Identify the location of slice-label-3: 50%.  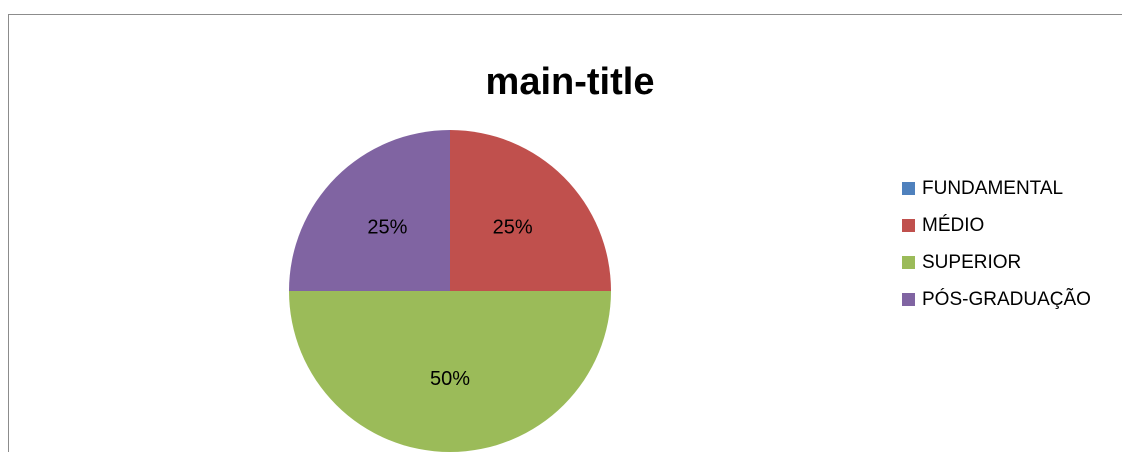
(450, 379).